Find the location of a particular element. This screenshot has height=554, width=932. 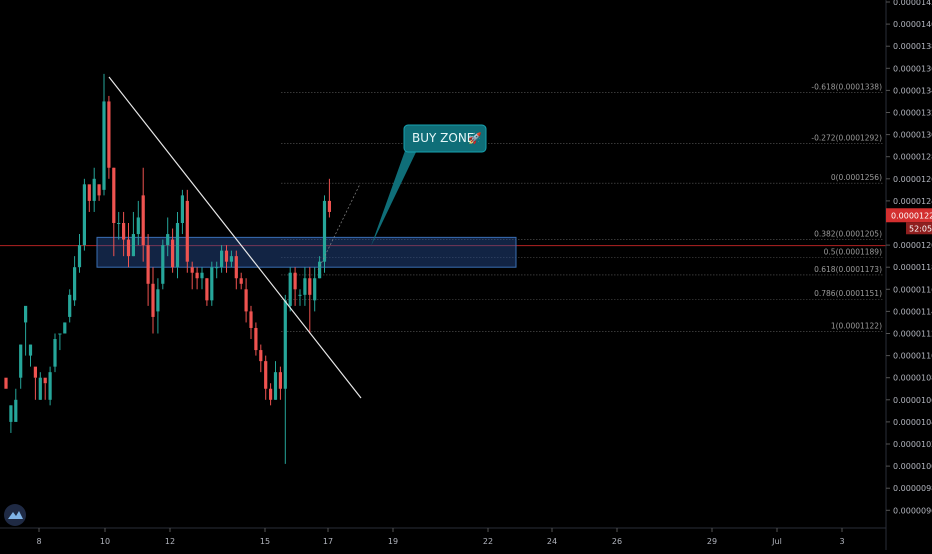

buy-zone-callout is located at coordinates (445, 138).